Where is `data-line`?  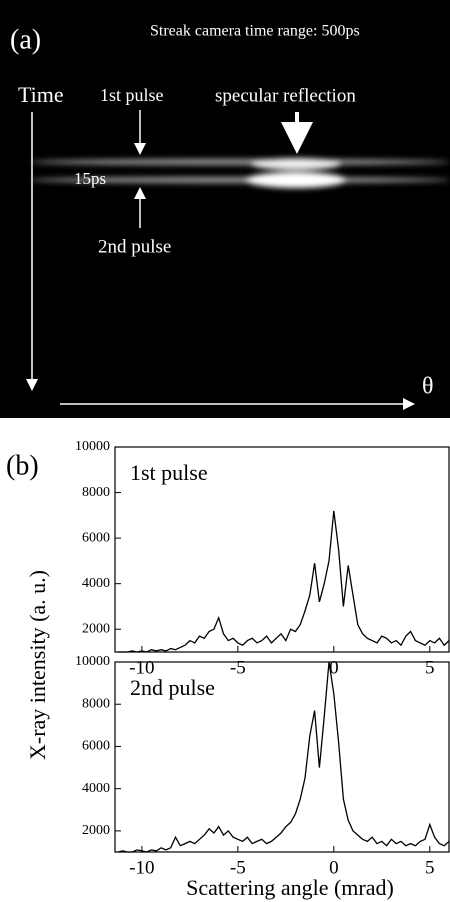
data-line is located at coordinates (283, 581).